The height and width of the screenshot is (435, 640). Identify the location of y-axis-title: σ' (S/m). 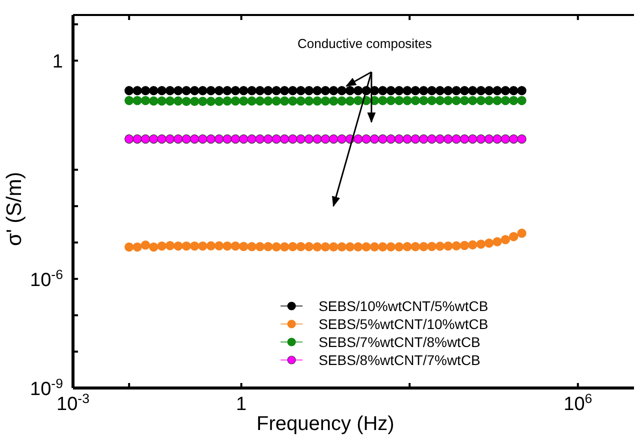
(14, 209).